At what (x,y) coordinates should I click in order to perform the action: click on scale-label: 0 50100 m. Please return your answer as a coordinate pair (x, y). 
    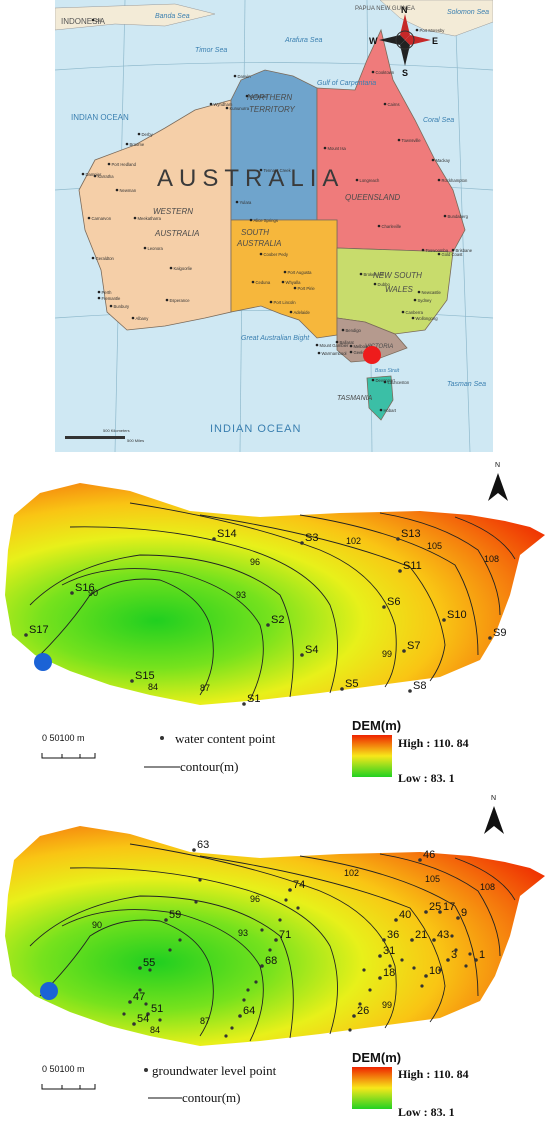
    Looking at the image, I should click on (63, 1069).